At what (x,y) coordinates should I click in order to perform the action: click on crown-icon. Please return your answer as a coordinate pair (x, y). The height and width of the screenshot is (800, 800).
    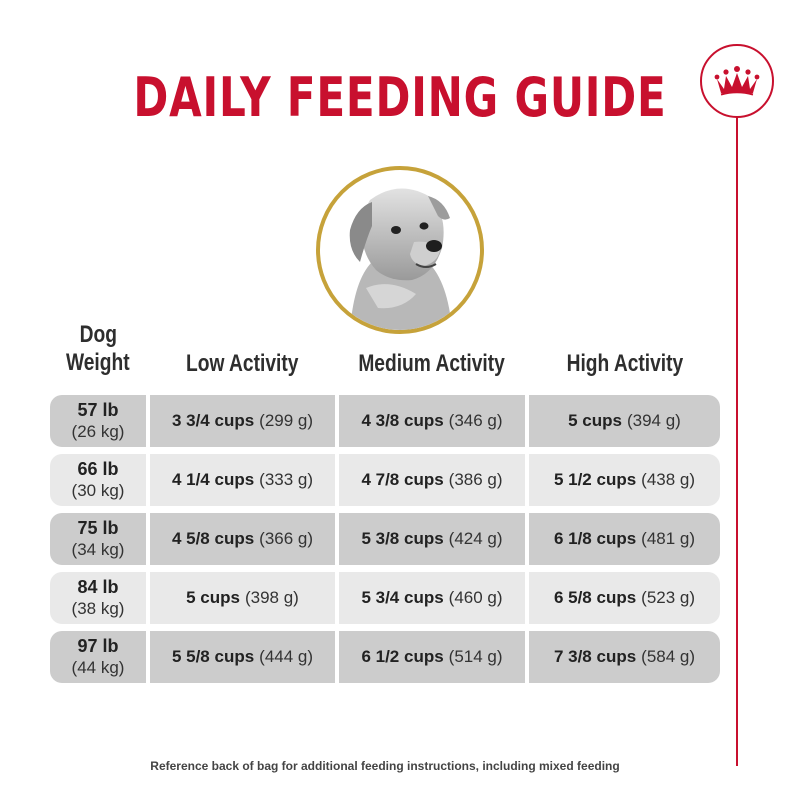
    Looking at the image, I should click on (737, 81).